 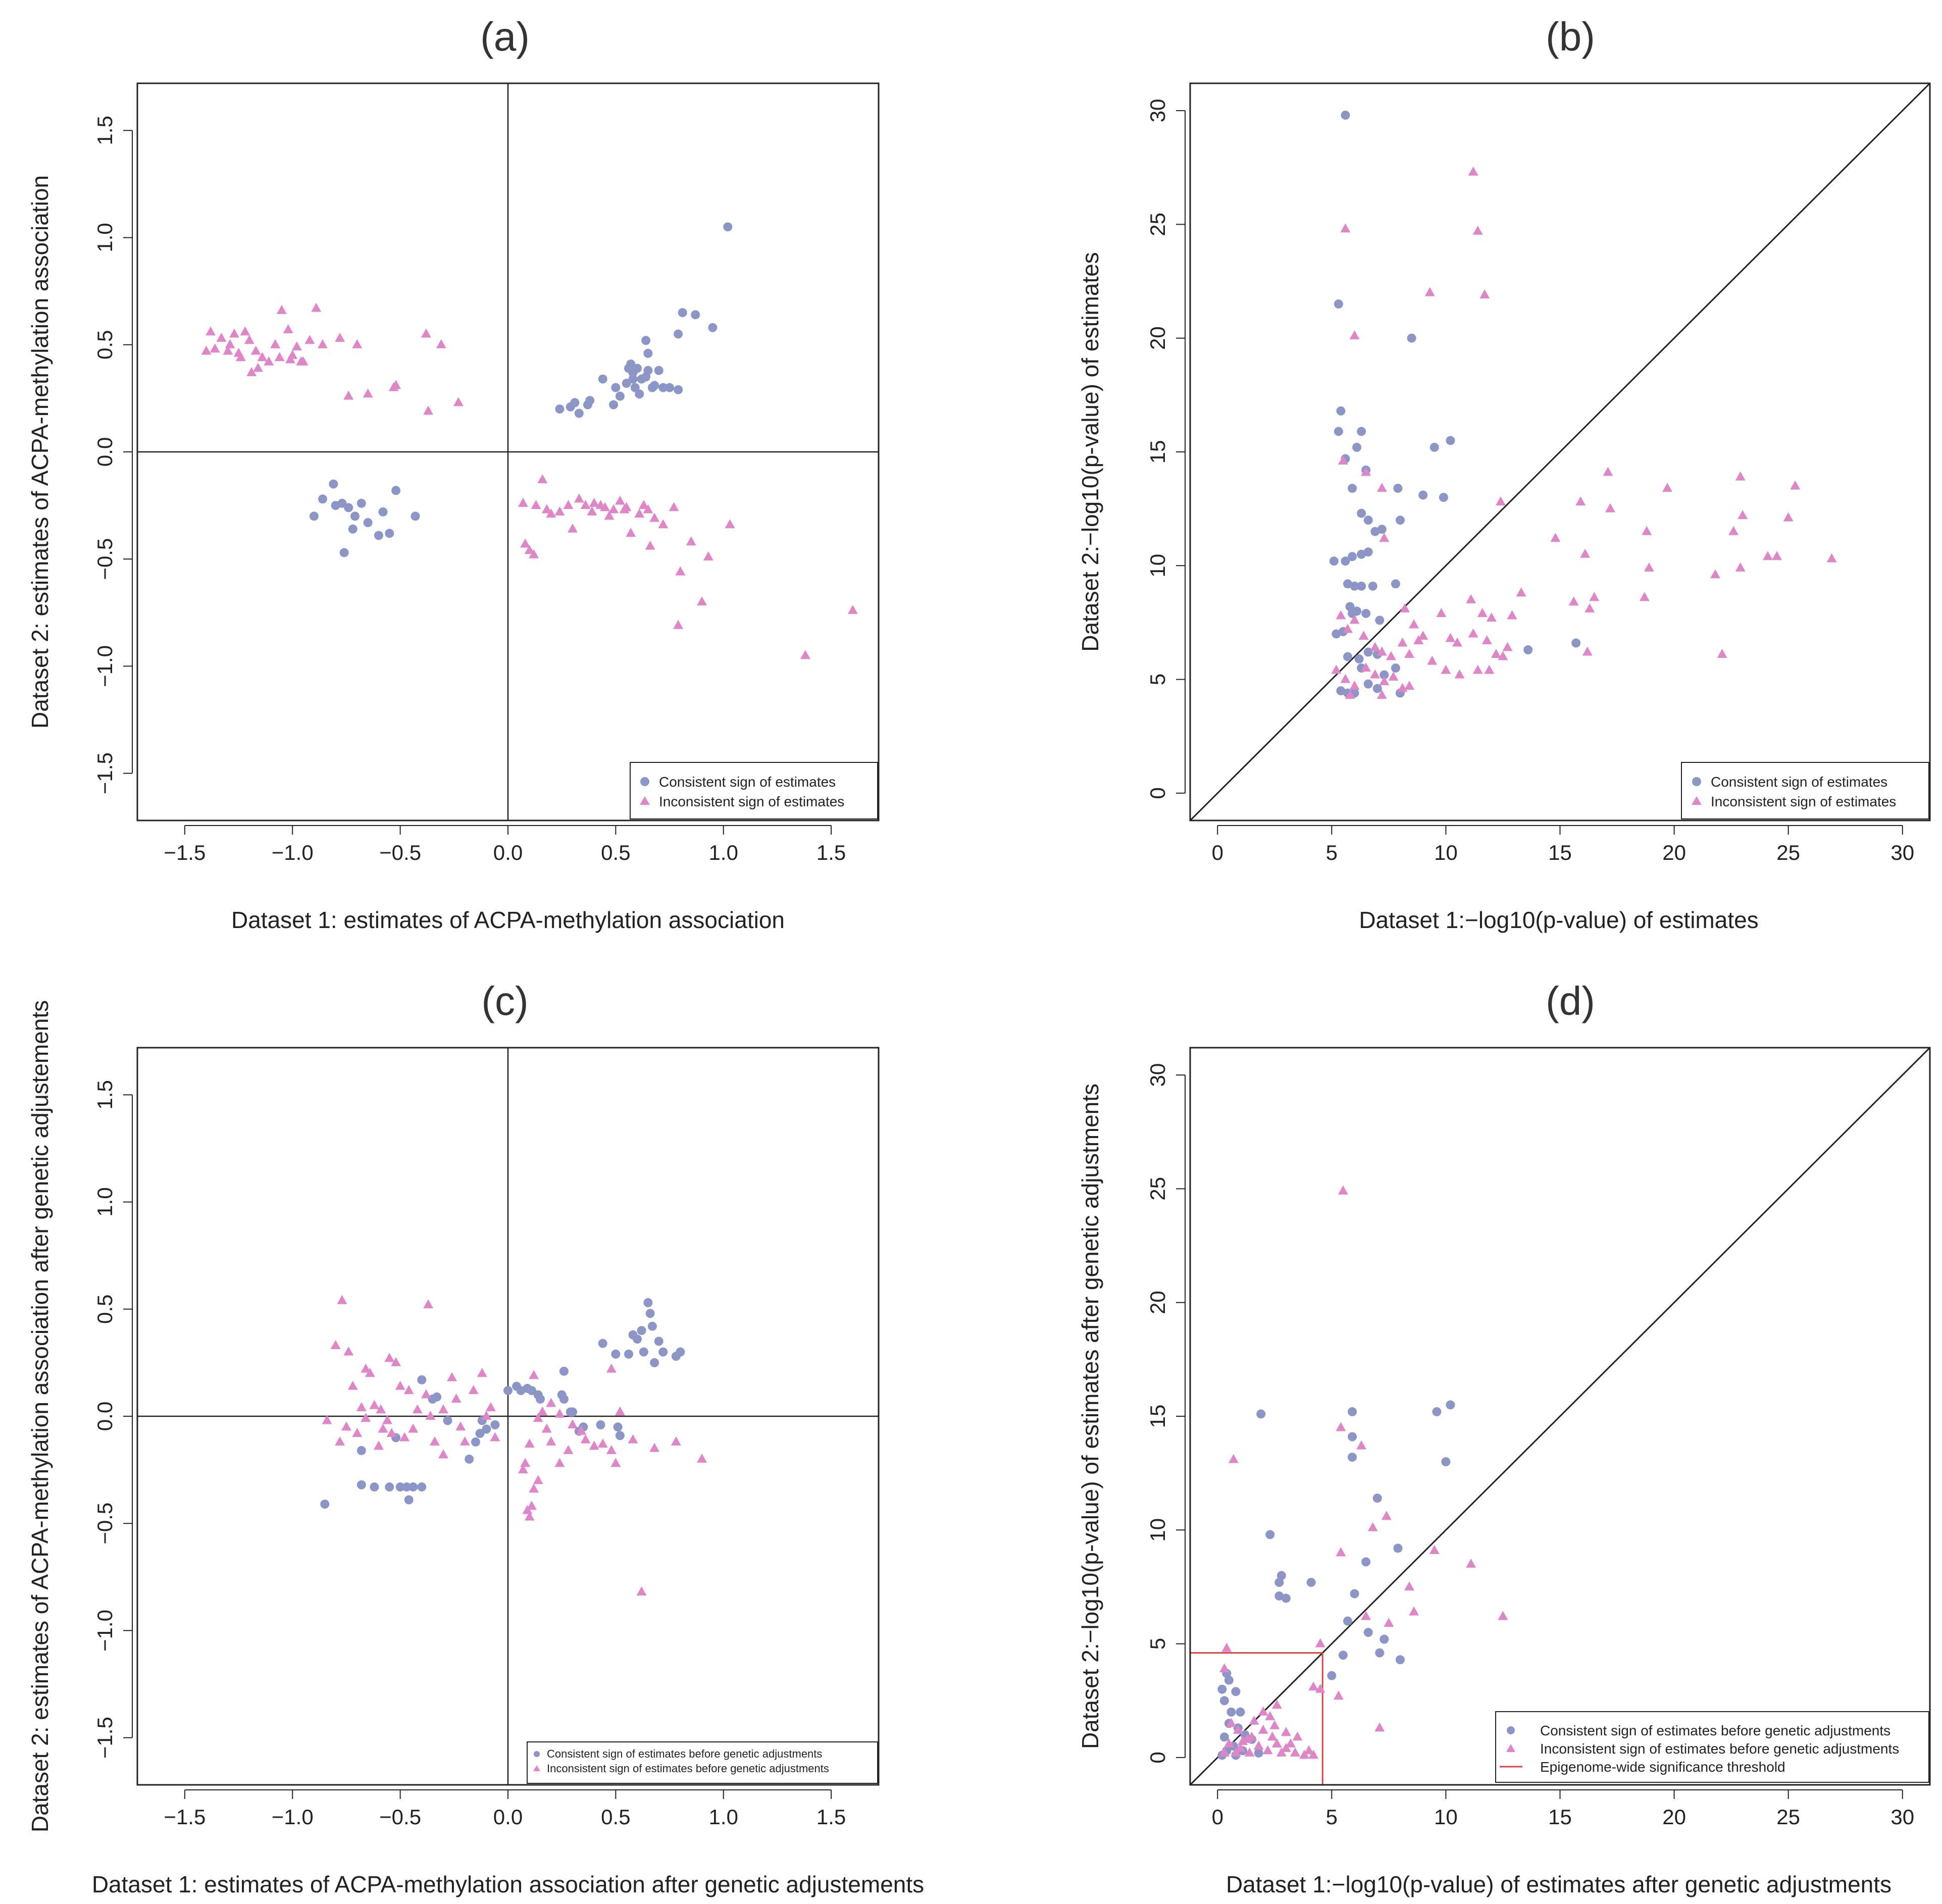 I want to click on legend-inconsistent-marker, so click(x=1697, y=800).